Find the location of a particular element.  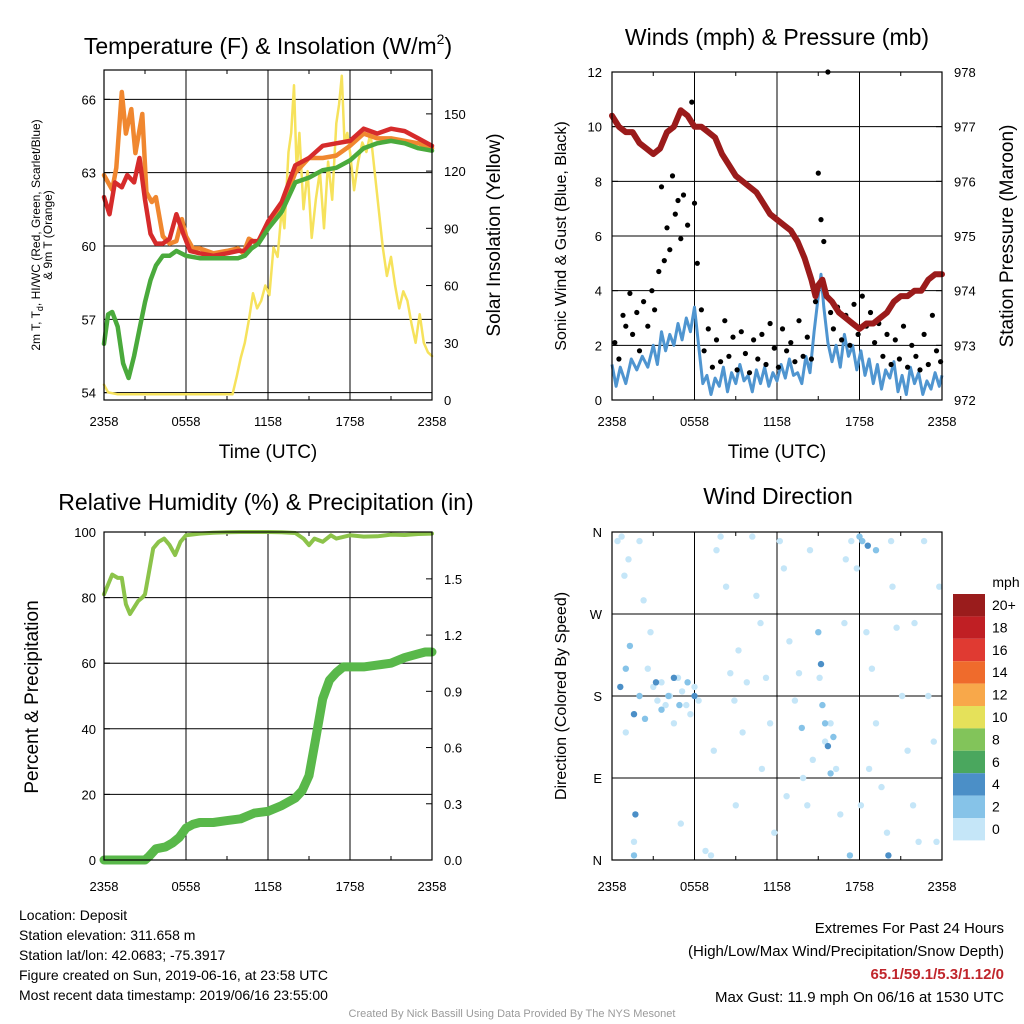

y-tick-label: 4 is located at coordinates (598, 291).